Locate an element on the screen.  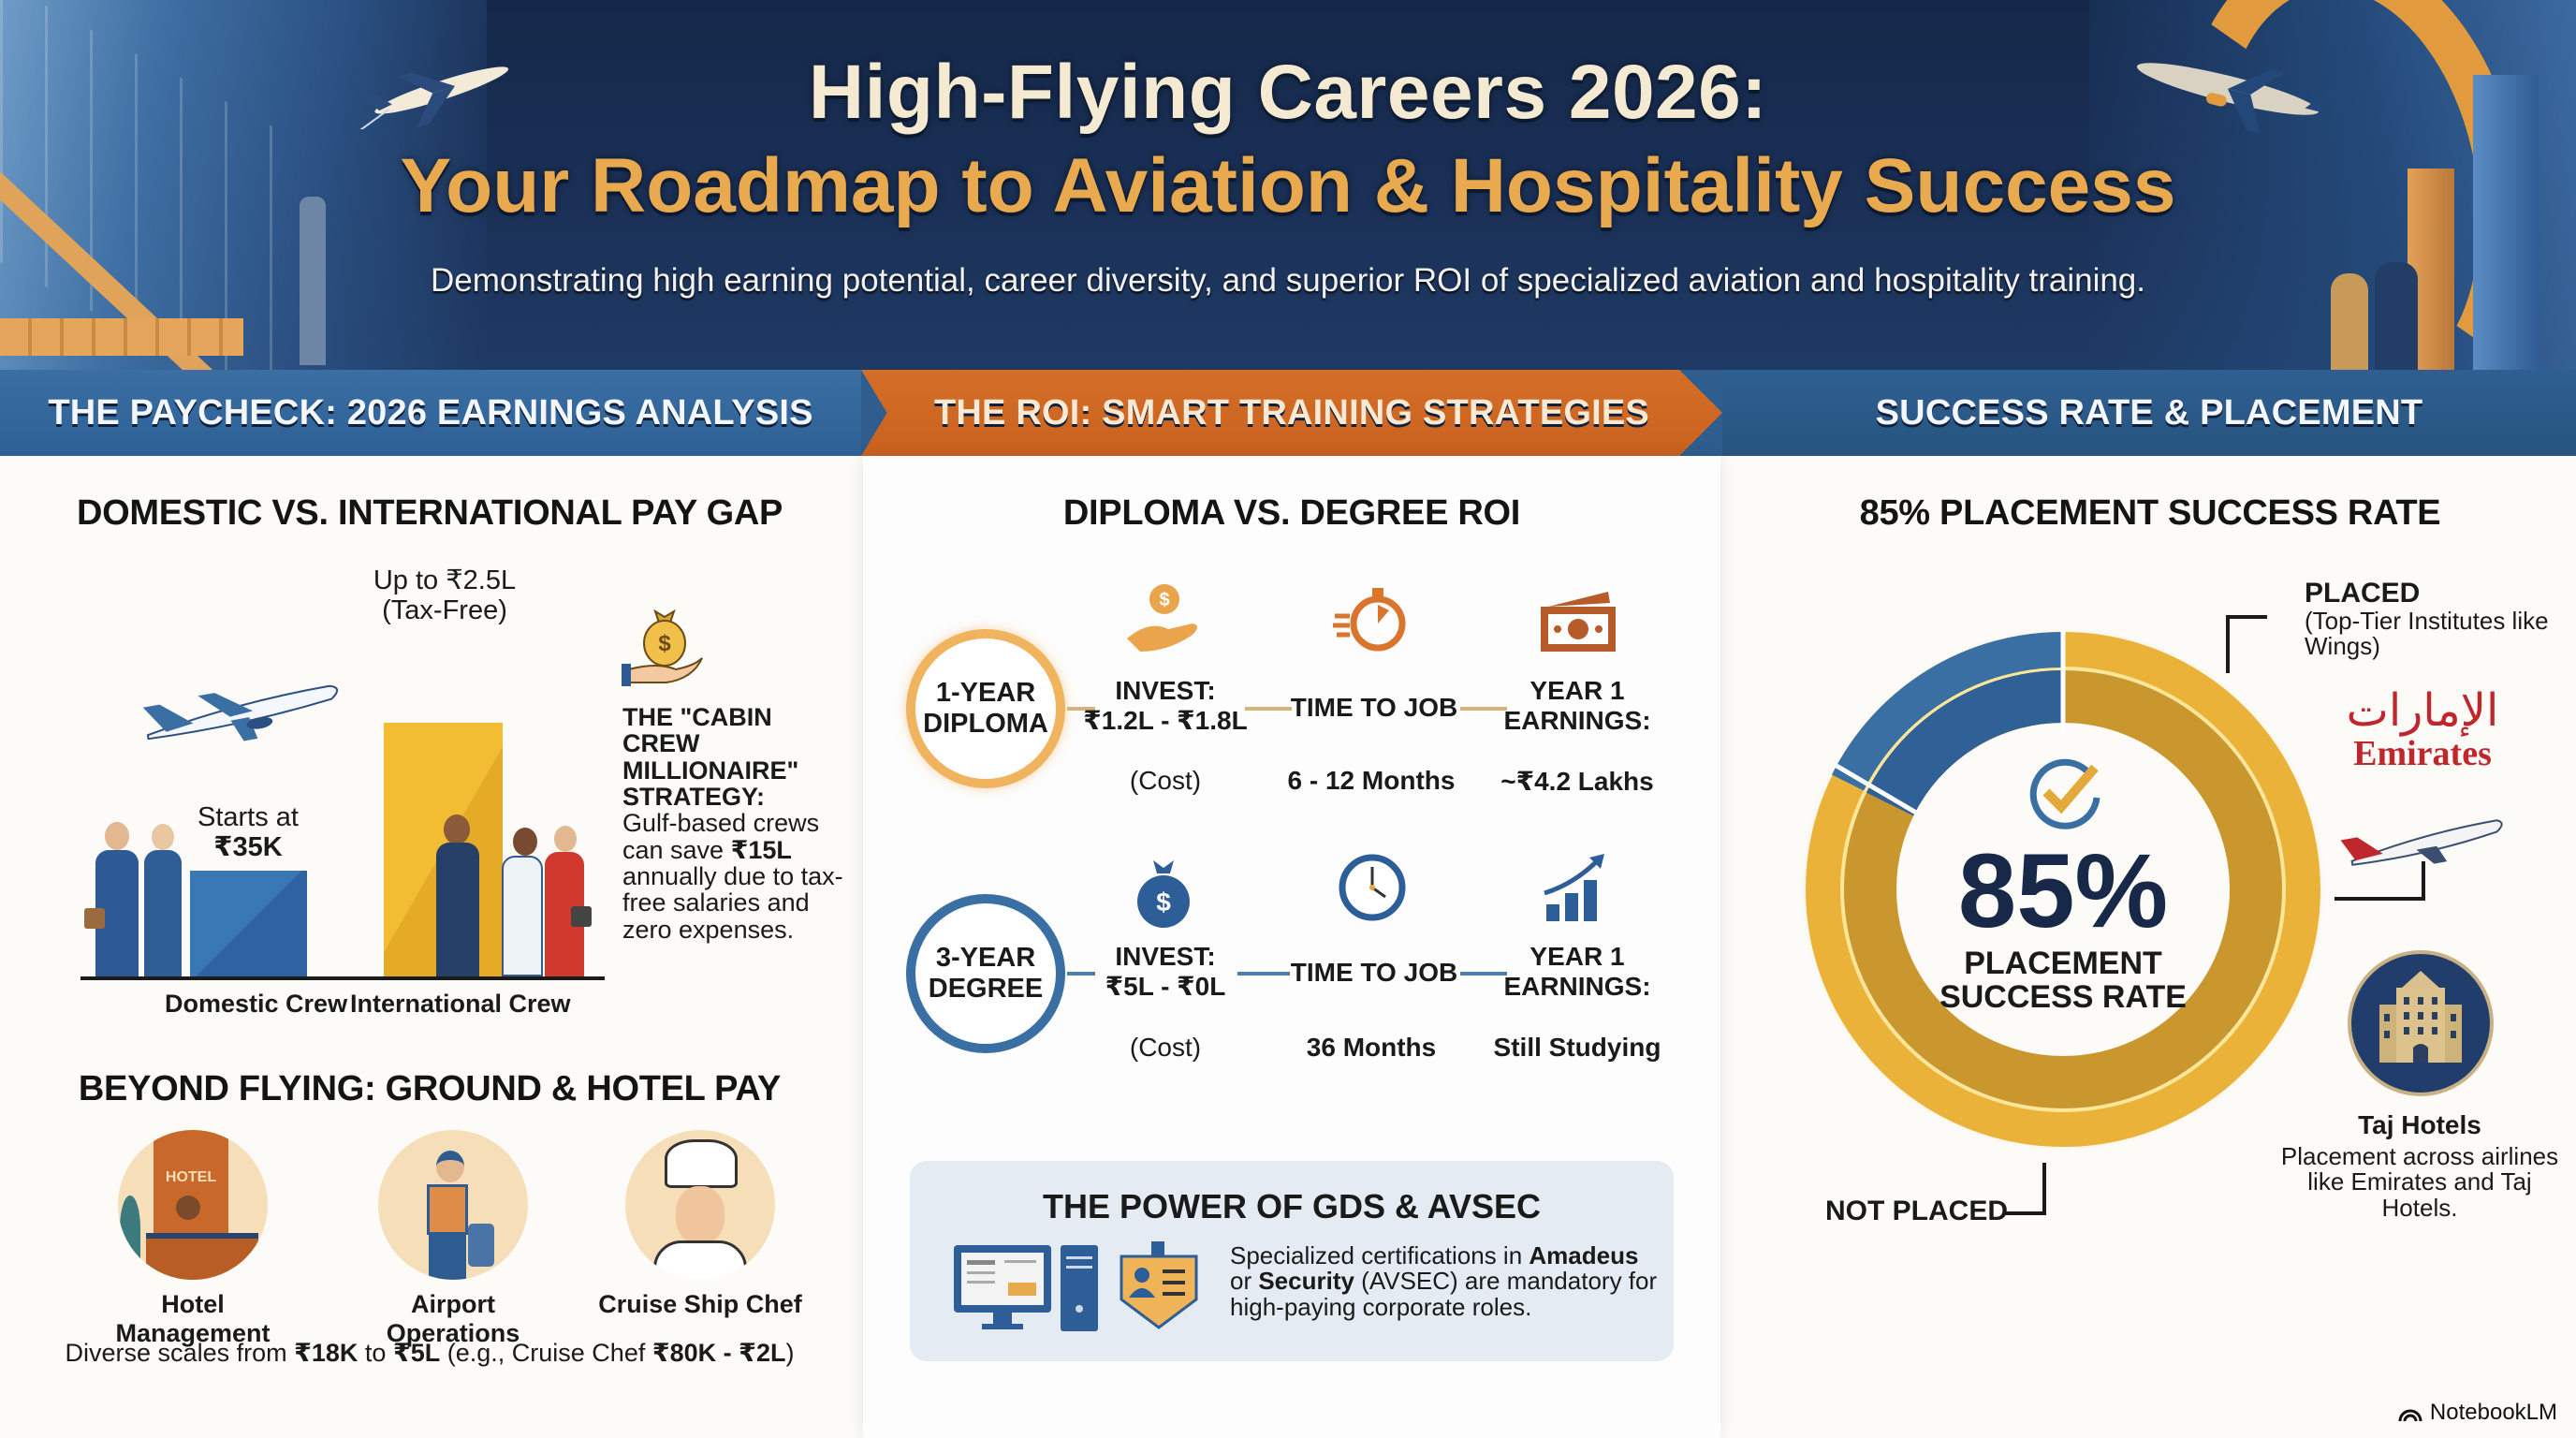
placement-donut-chart is located at coordinates (2063, 888).